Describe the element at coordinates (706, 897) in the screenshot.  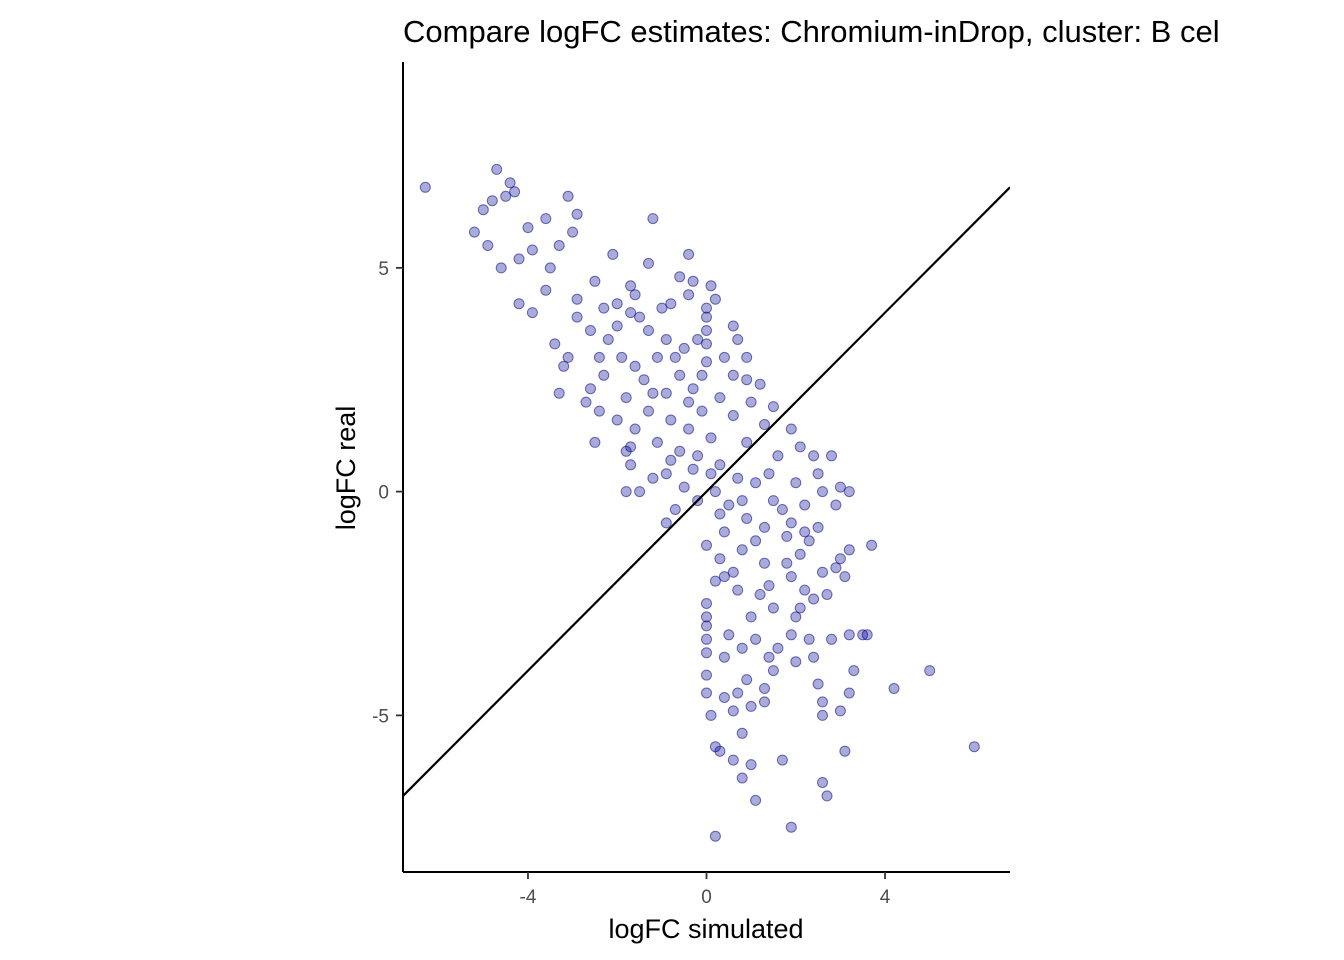
I see `x-tick-label: 0` at that location.